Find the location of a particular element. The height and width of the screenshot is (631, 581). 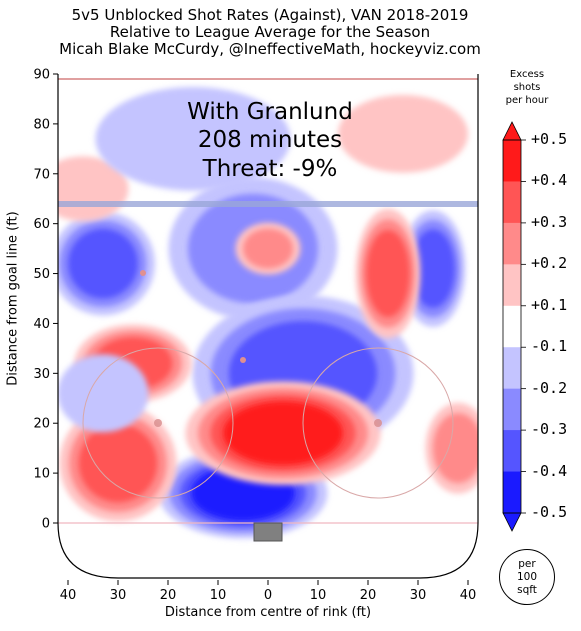

units-line: sqft is located at coordinates (527, 590).